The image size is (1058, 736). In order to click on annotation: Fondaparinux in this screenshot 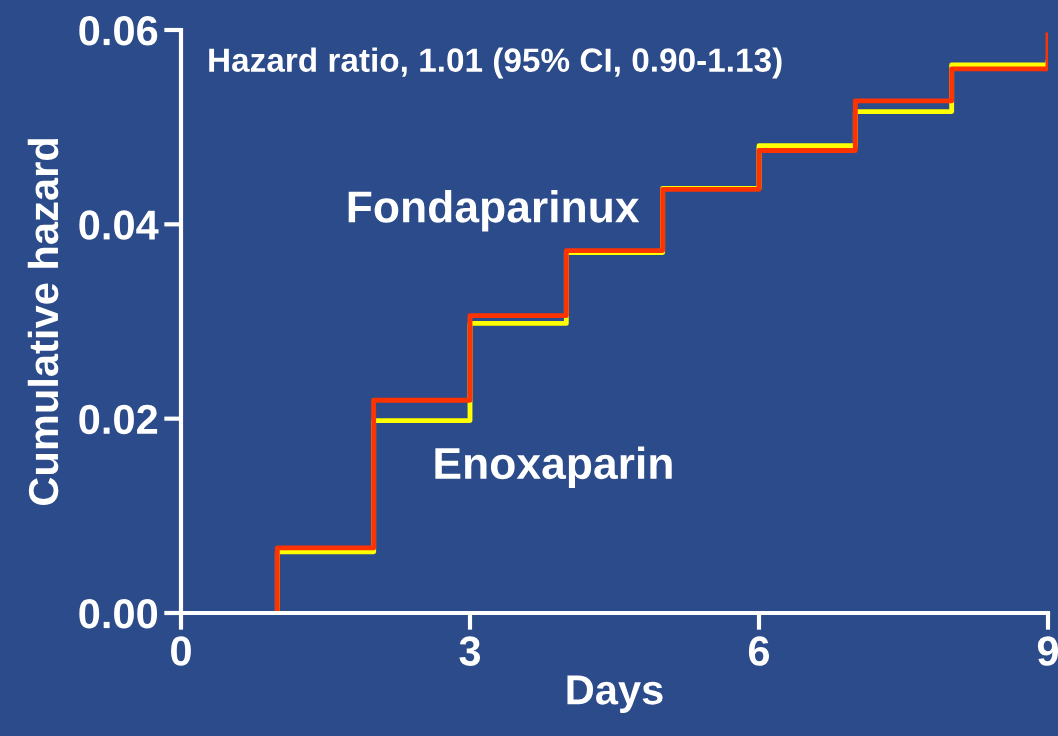, I will do `click(494, 211)`.